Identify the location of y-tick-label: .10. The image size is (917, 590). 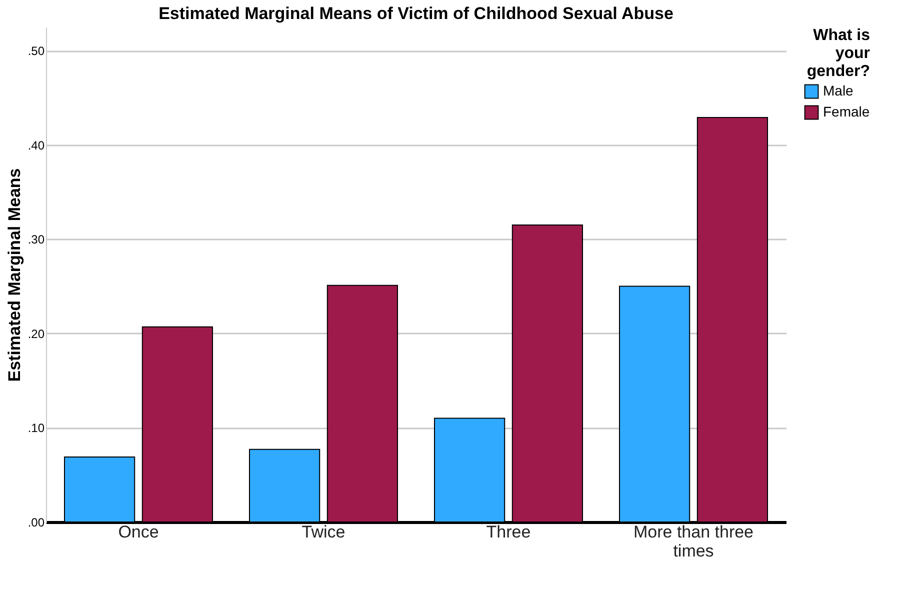
(36, 428).